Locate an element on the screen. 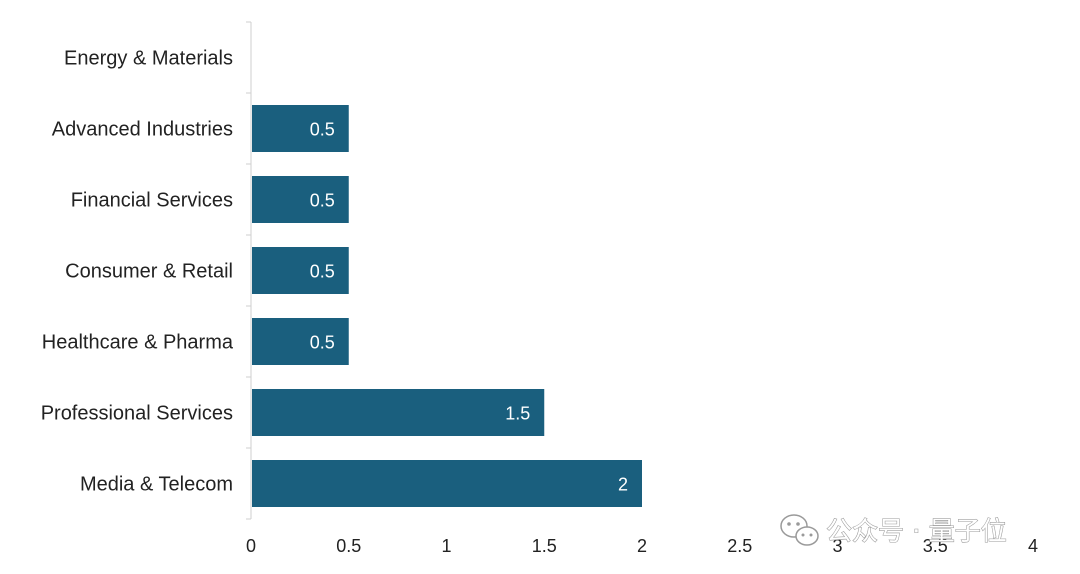  category-label: Professional Services is located at coordinates (137, 414).